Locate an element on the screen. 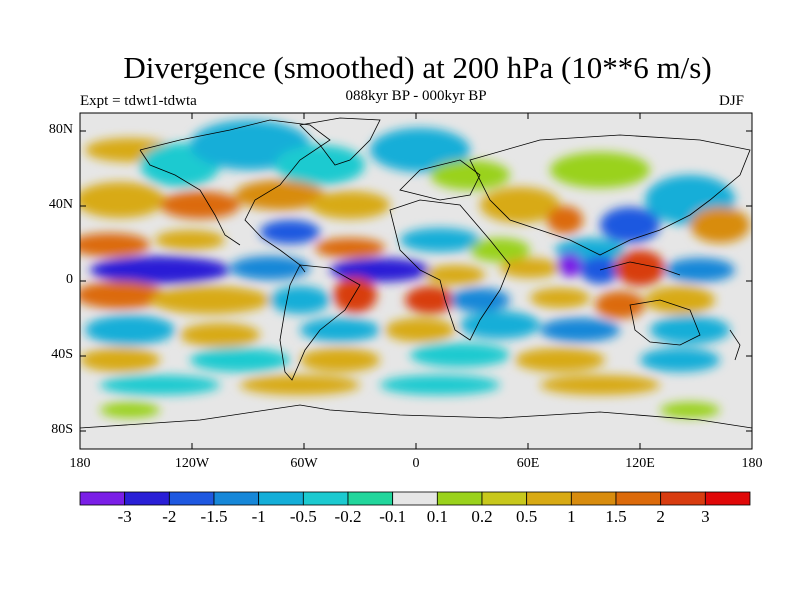 Image resolution: width=800 pixels, height=600 pixels. colorbar-label: -2 is located at coordinates (169, 516).